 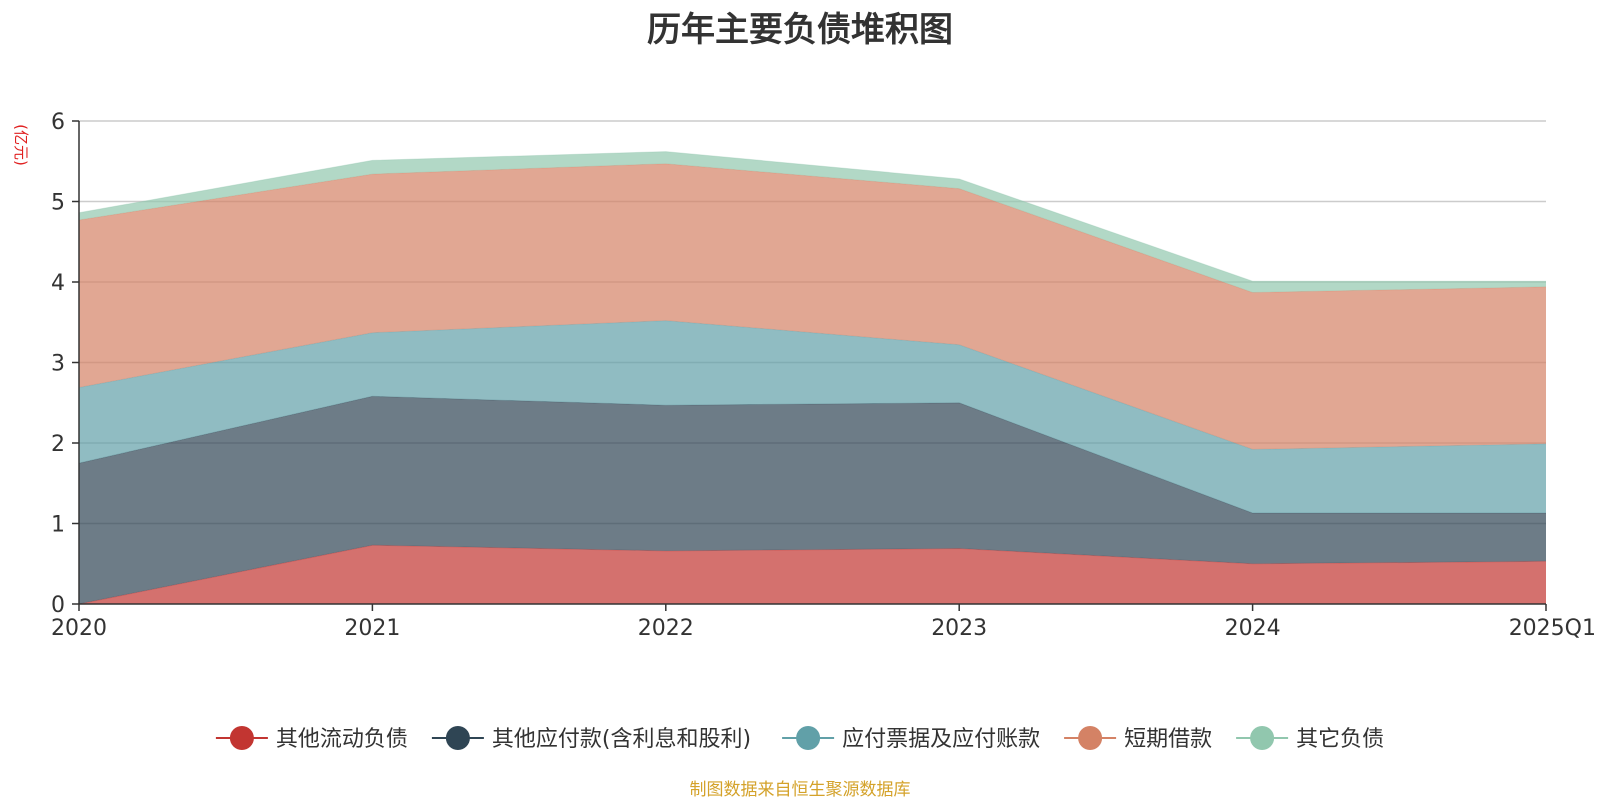 I want to click on y-tick-label: 2, so click(x=58, y=444).